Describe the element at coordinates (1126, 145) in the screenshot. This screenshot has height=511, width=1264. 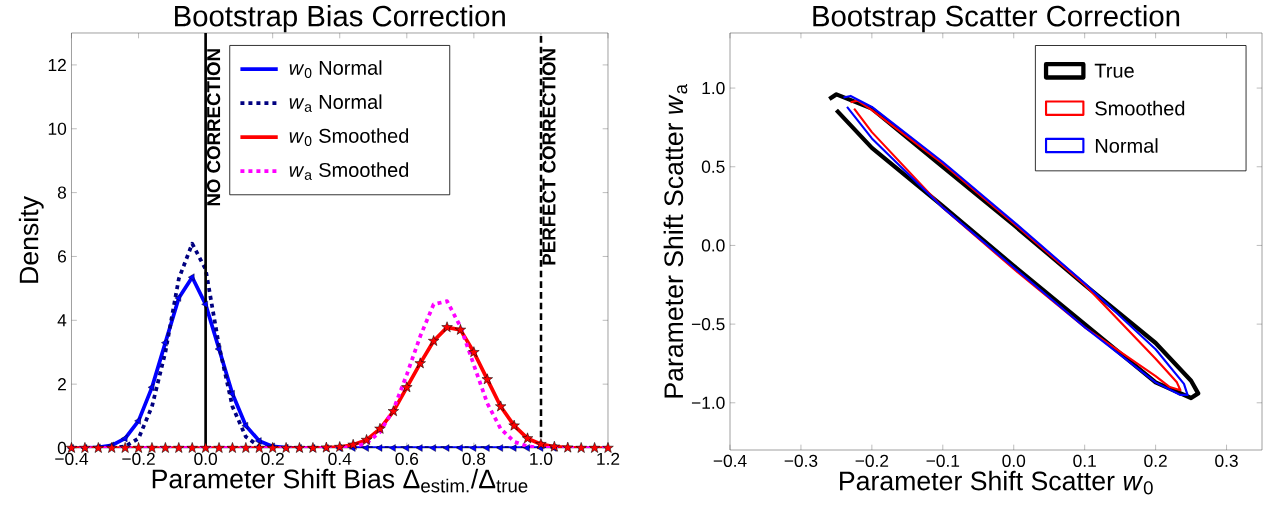
I see `legend-label: Normal` at that location.